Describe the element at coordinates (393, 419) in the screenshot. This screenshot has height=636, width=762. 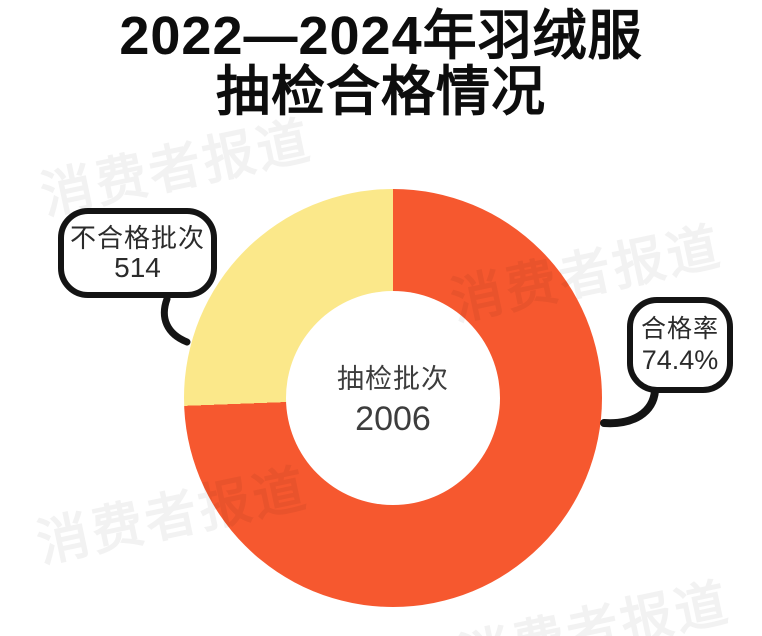
I see `donut-center-value: 2006` at that location.